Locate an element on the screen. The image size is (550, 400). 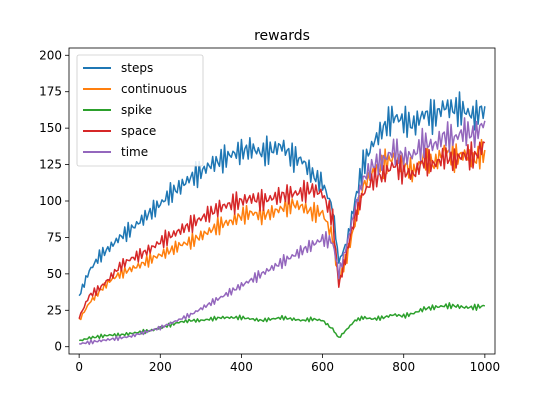
chart-title: rewards is located at coordinates (282, 36).